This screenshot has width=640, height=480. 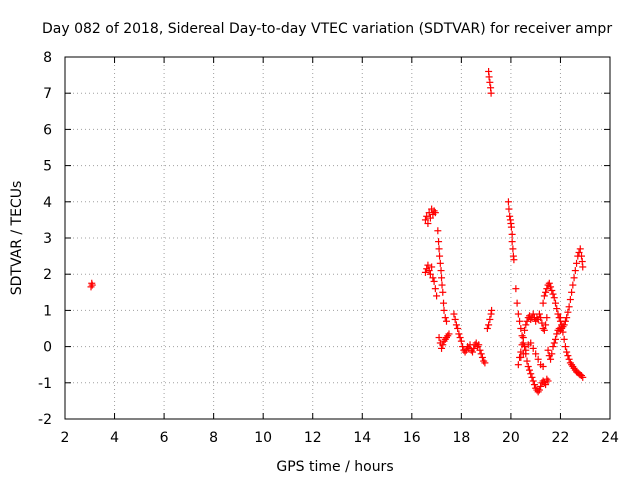 What do you see at coordinates (47, 167) in the screenshot?
I see `y-tick-label: 5` at bounding box center [47, 167].